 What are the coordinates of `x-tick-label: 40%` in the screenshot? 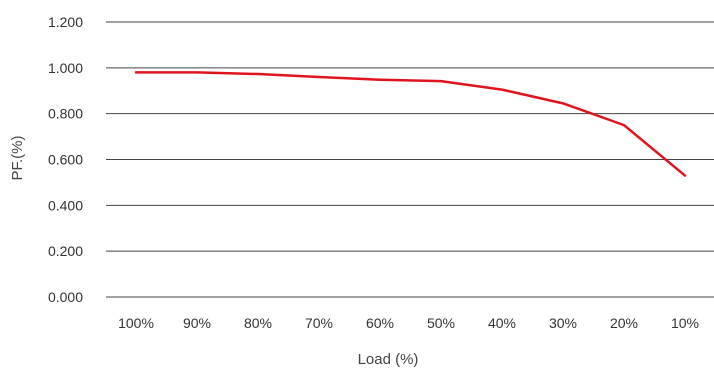 It's located at (502, 323).